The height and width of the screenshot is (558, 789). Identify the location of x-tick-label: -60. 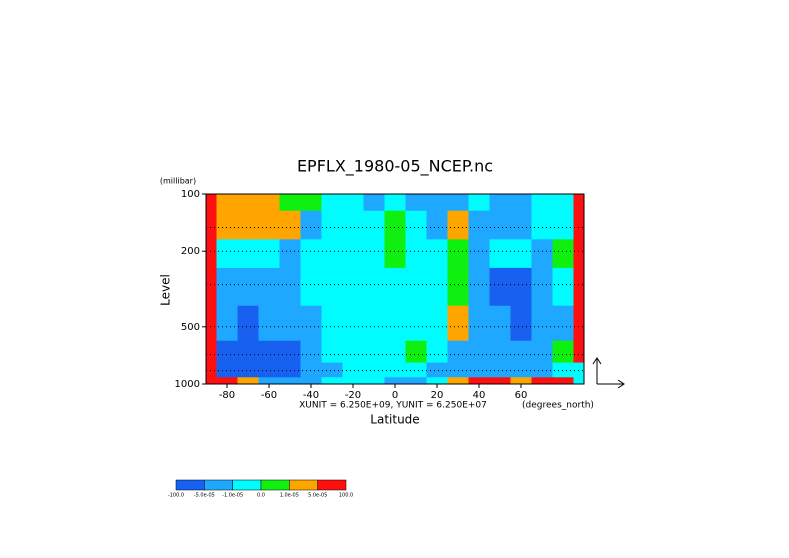
(269, 395).